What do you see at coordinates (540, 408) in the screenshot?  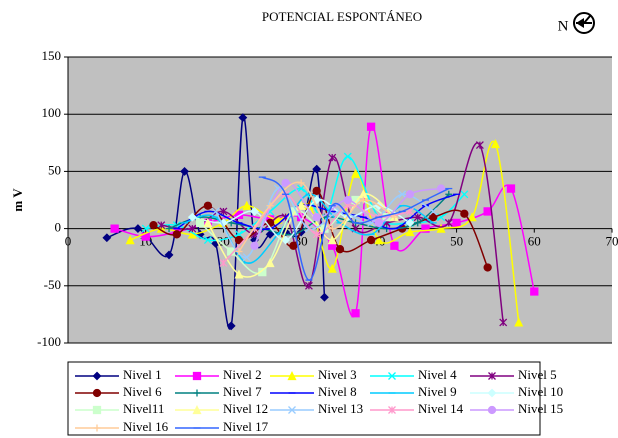 I see `legend-label: Nivel 15` at bounding box center [540, 408].